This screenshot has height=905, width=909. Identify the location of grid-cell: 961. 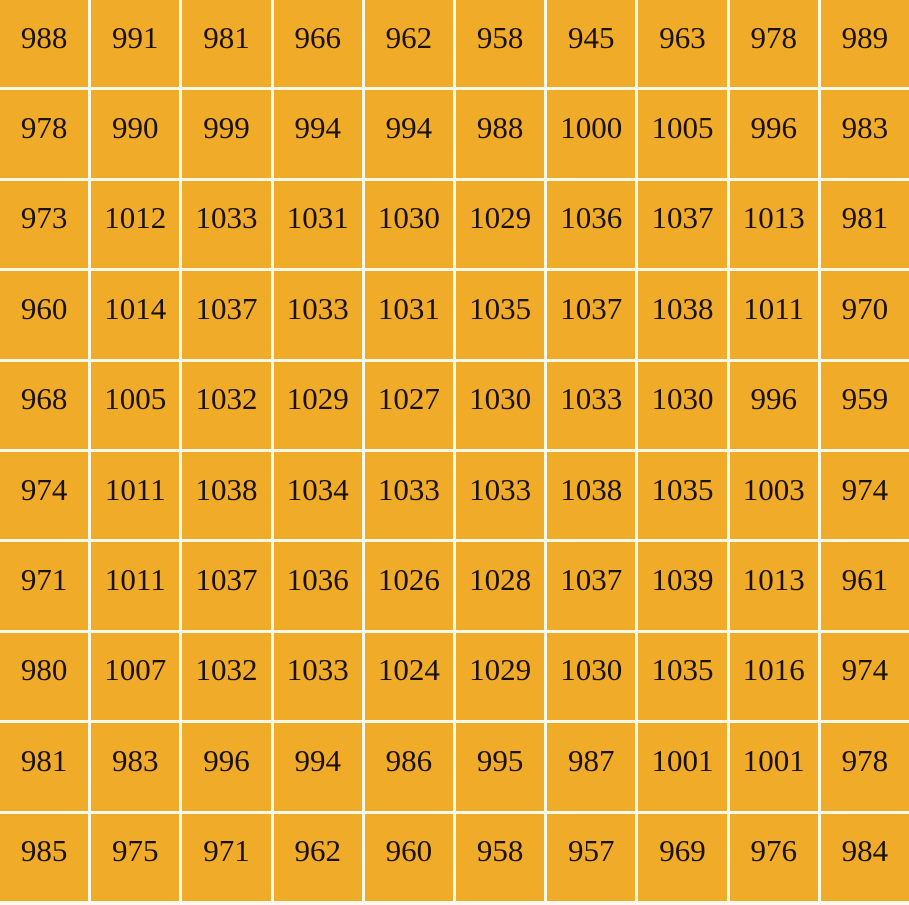
(864, 586).